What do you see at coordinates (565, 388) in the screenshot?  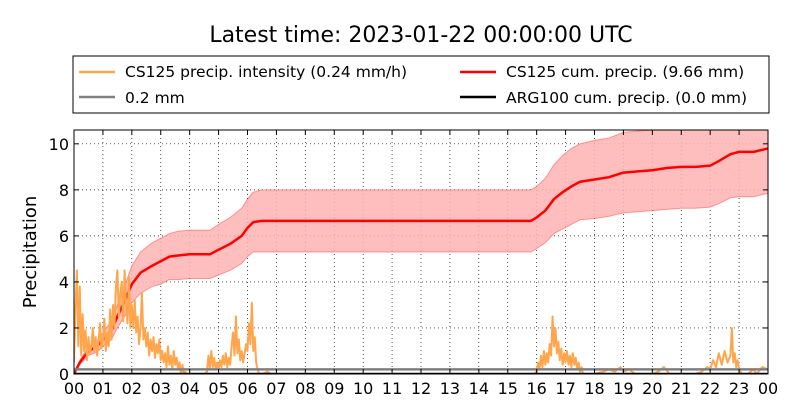 I see `x-tick-label: 17` at bounding box center [565, 388].